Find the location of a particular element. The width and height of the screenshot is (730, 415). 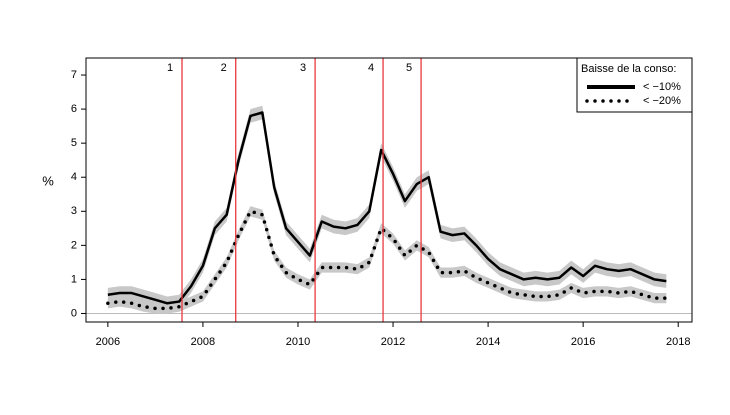

y-tick-label: 3 is located at coordinates (74, 211).